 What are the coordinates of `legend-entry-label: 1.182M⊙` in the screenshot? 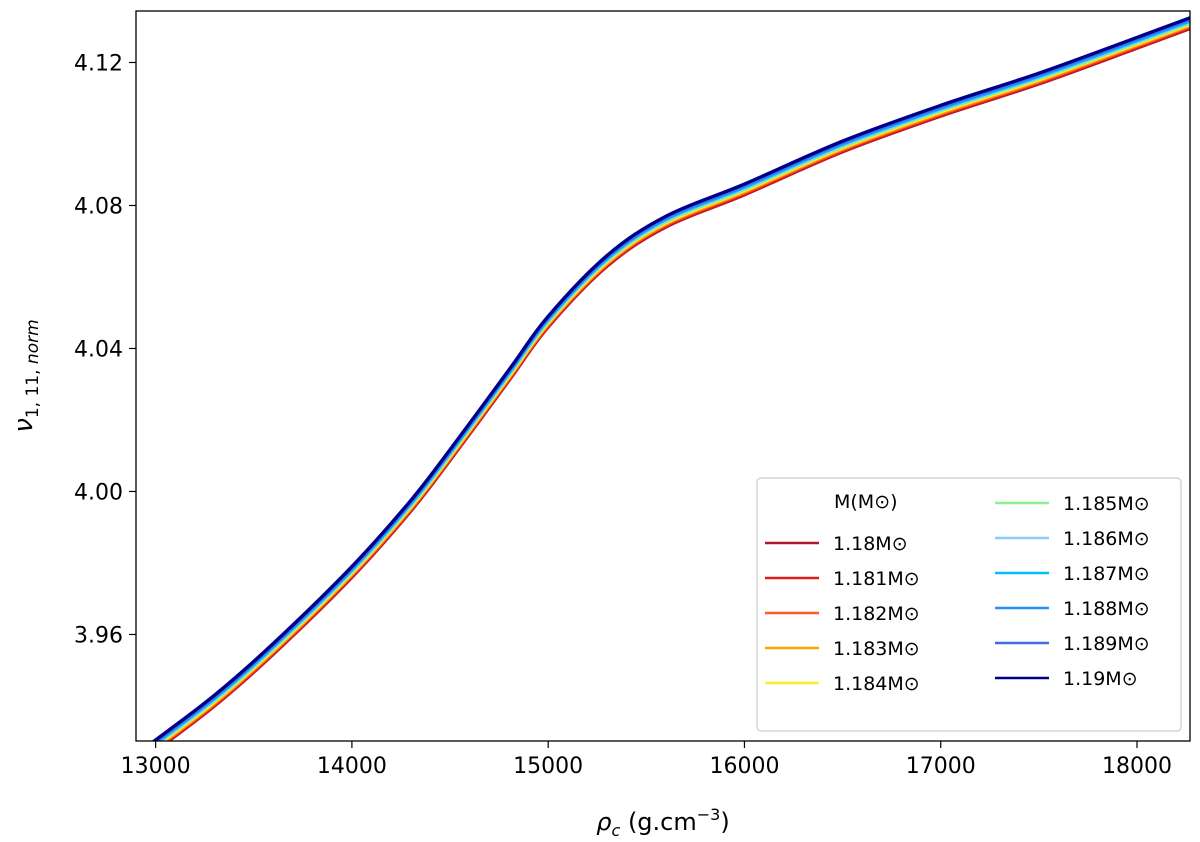 It's located at (876, 614).